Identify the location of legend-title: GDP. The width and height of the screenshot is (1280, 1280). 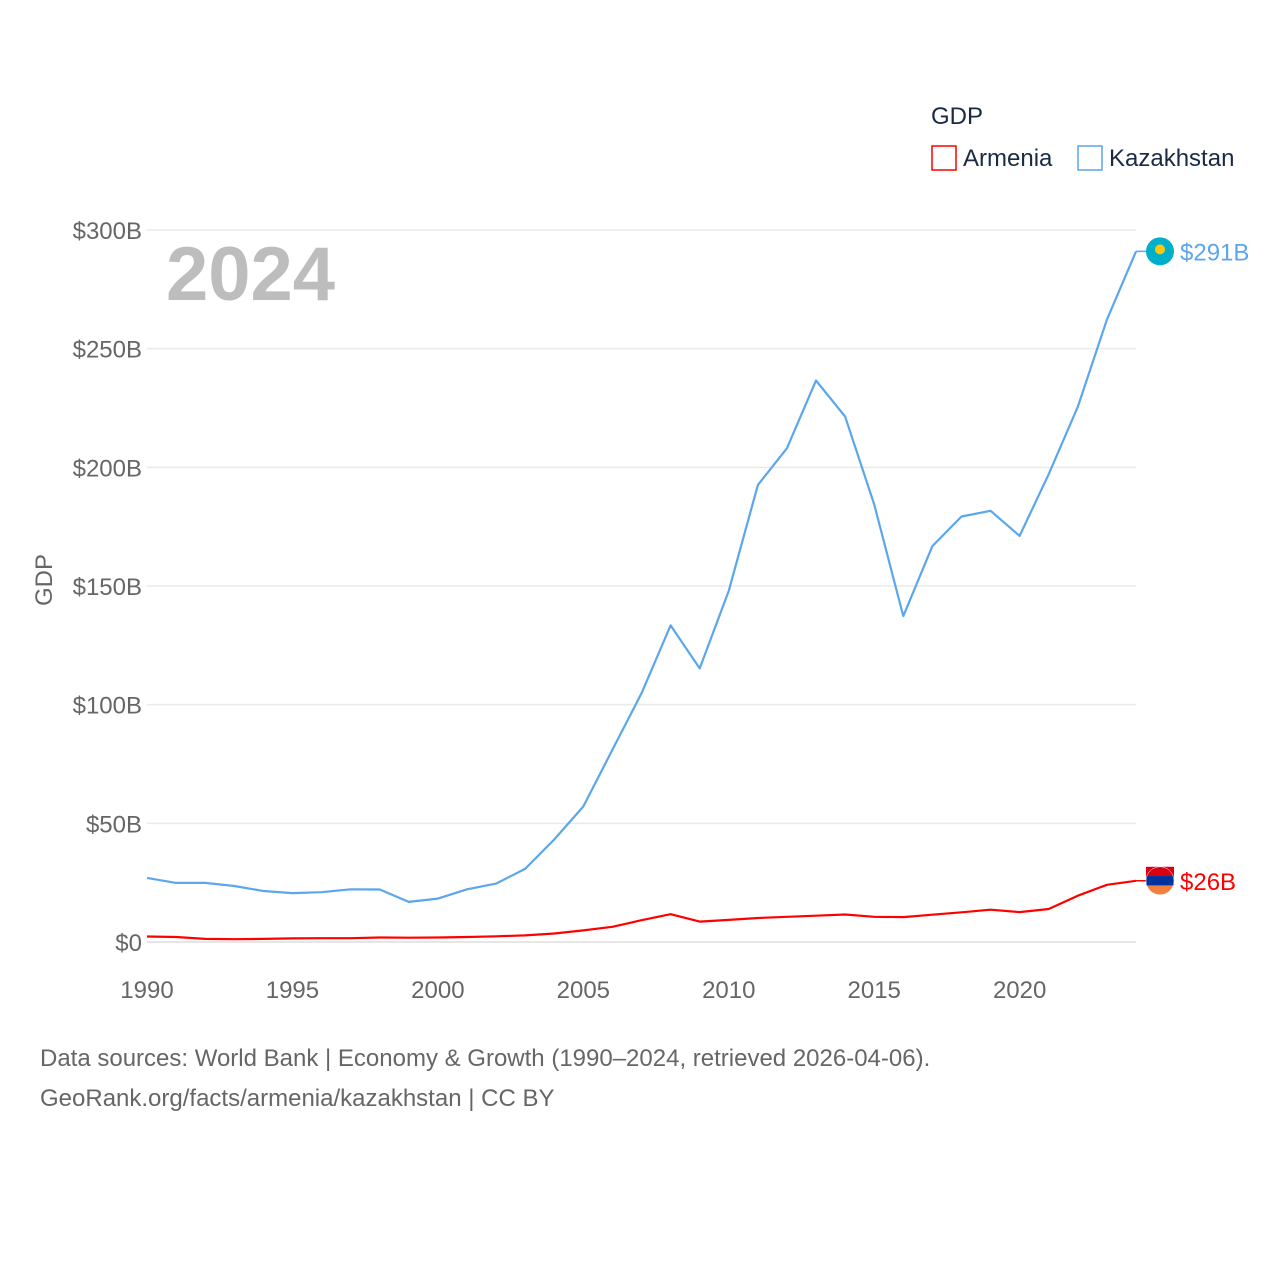
(957, 116).